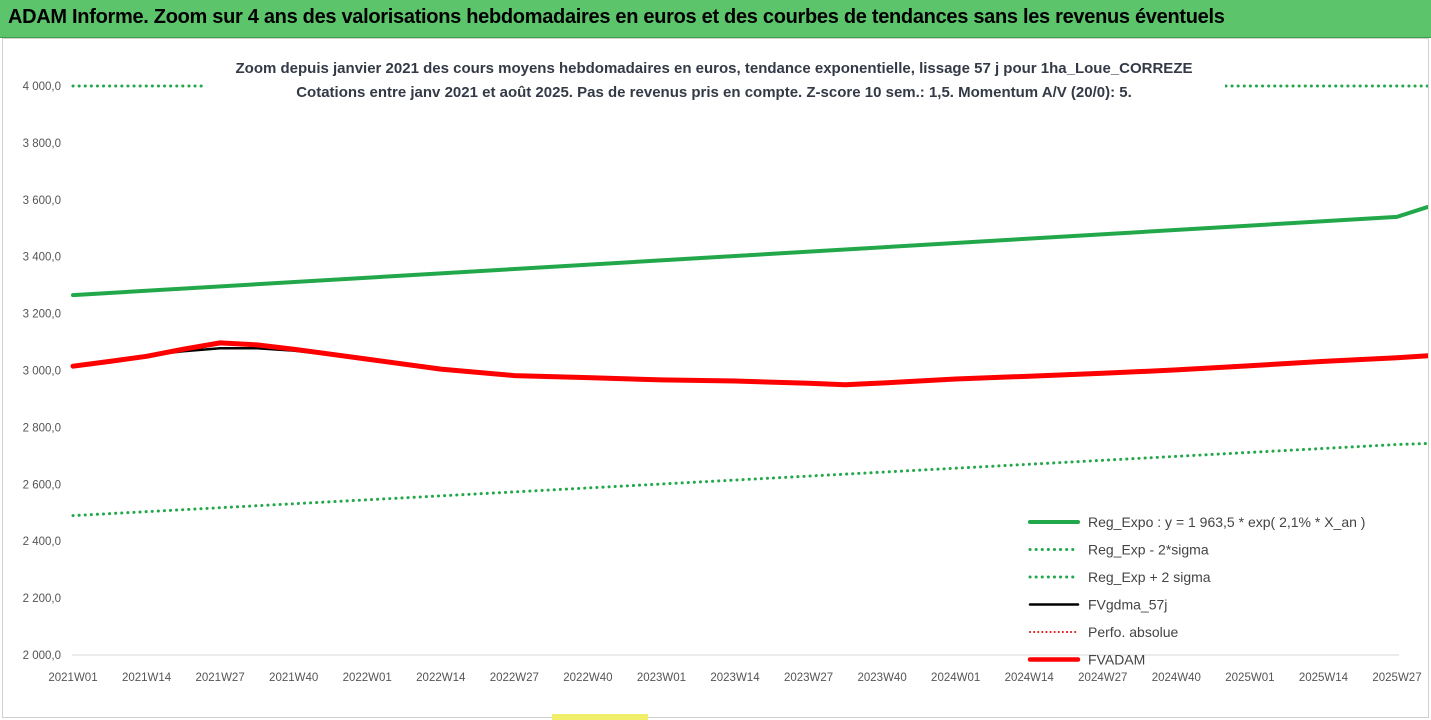 The width and height of the screenshot is (1431, 720). I want to click on y-tick-label: 3 200,0, so click(42, 315).